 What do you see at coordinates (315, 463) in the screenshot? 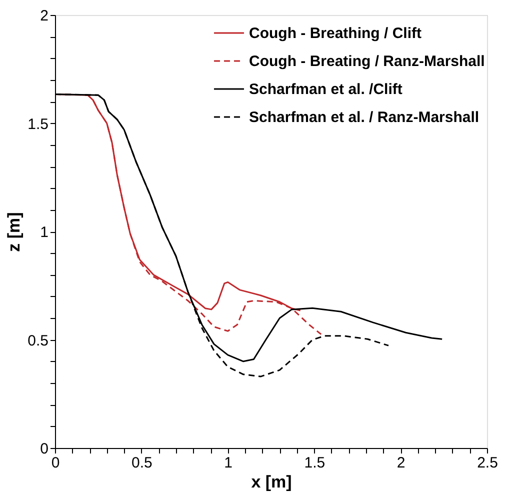
I see `x-tick-label: 1.5` at bounding box center [315, 463].